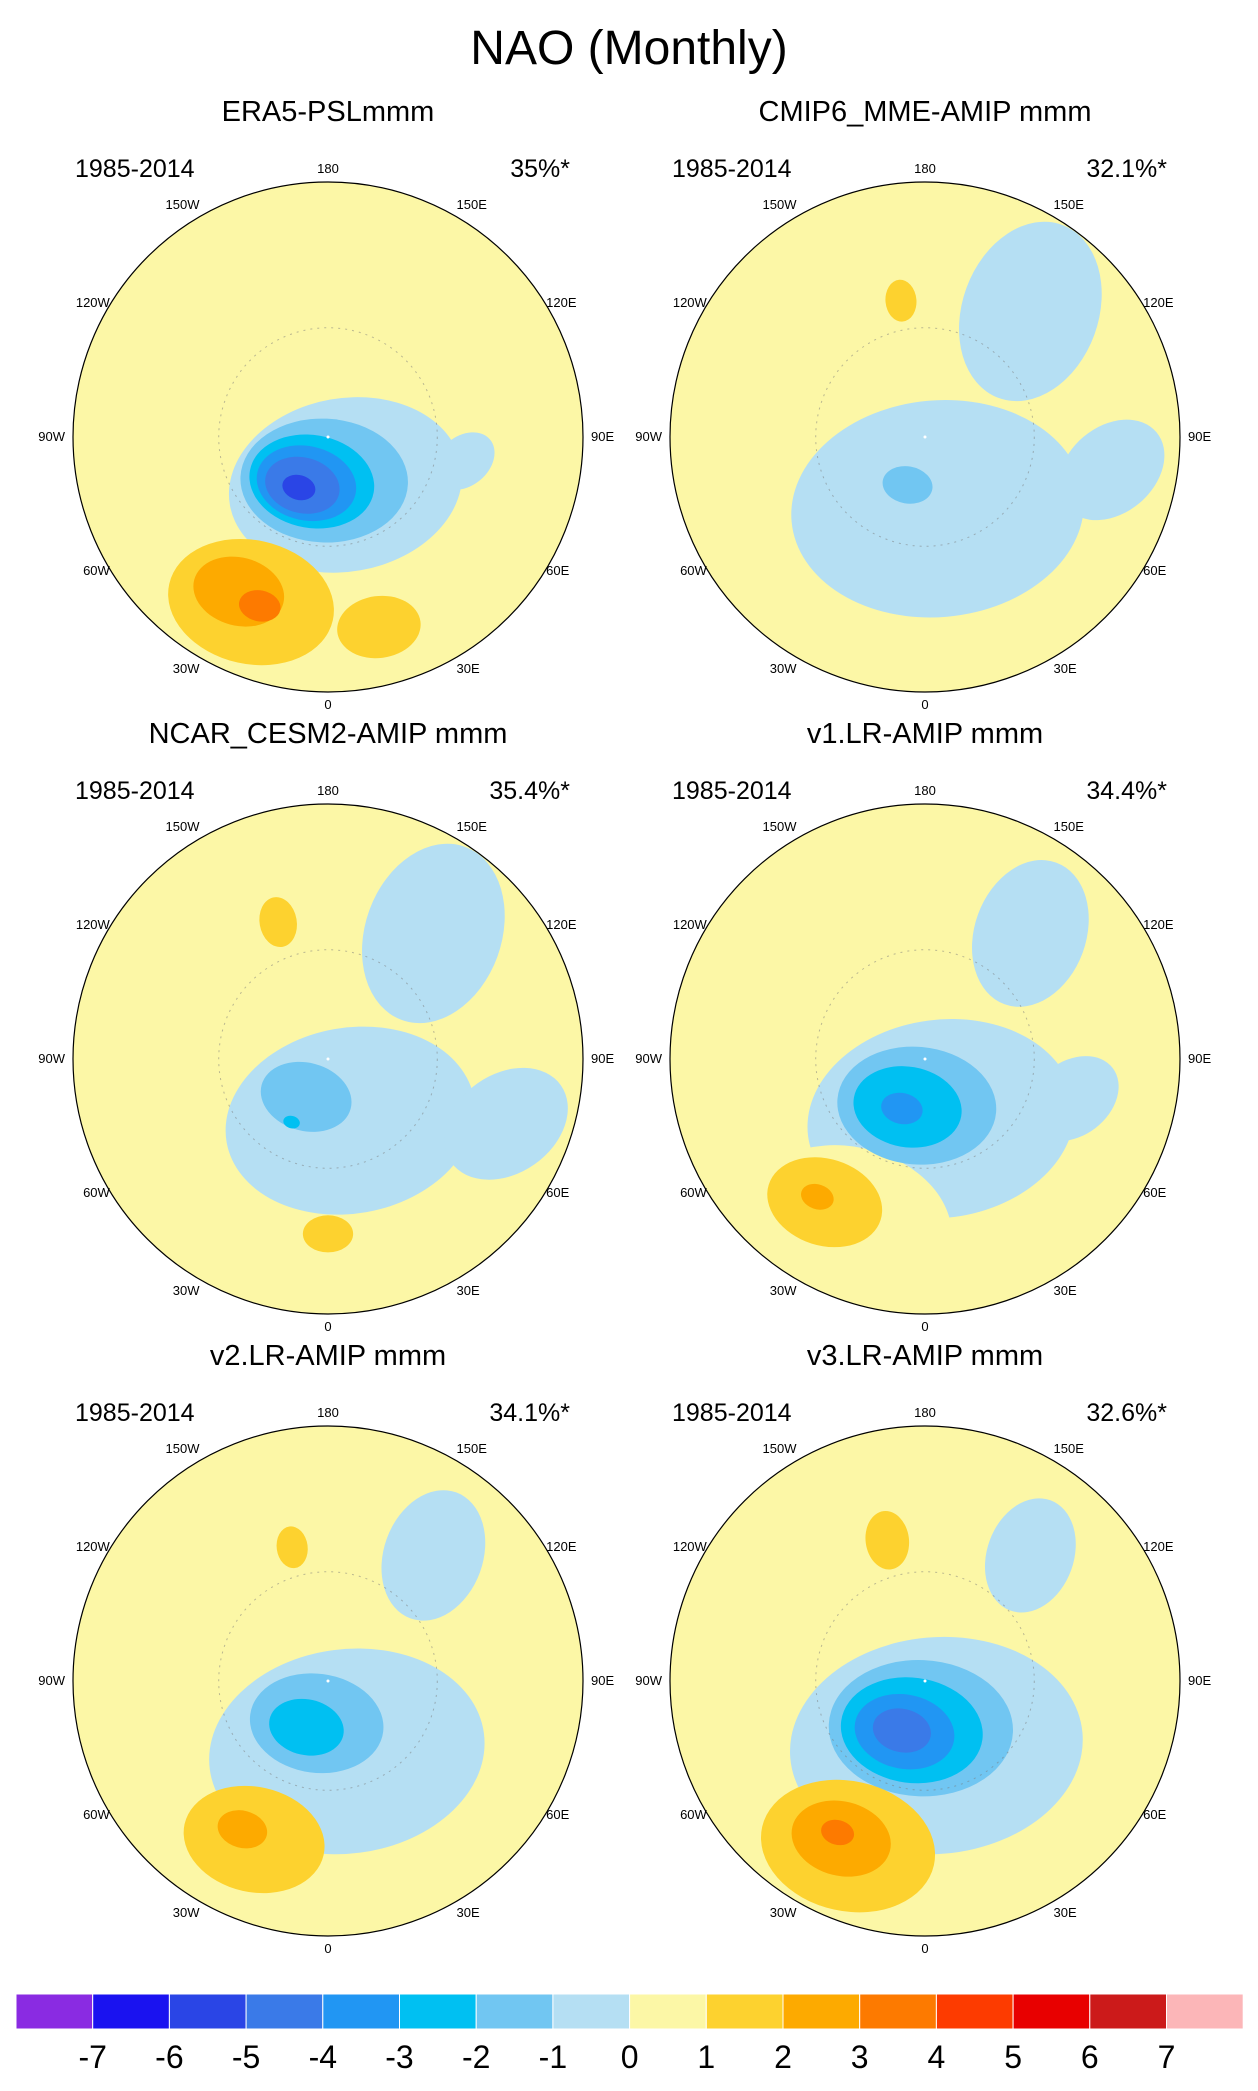  What do you see at coordinates (476, 2057) in the screenshot?
I see `colorbar-tick-label: -2` at bounding box center [476, 2057].